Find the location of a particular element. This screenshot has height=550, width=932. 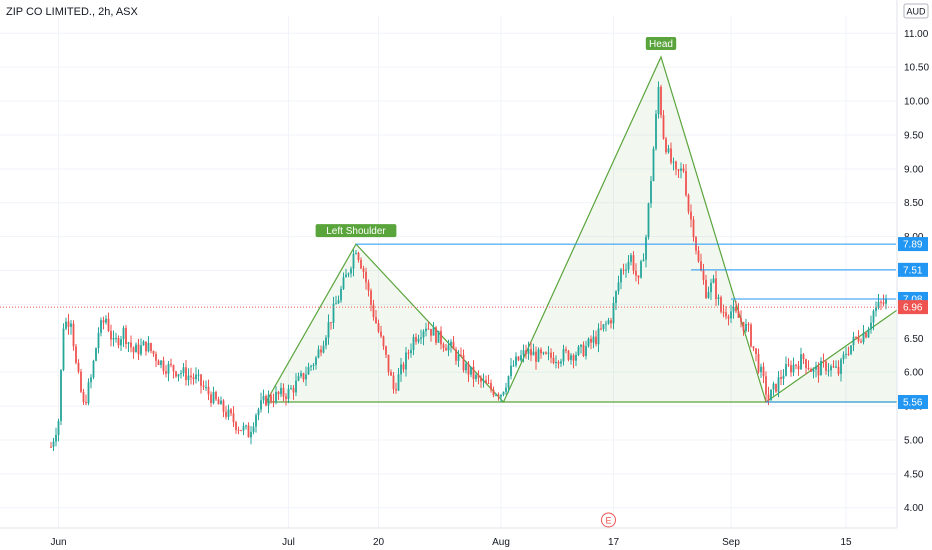

earnings-marker: E is located at coordinates (608, 520).